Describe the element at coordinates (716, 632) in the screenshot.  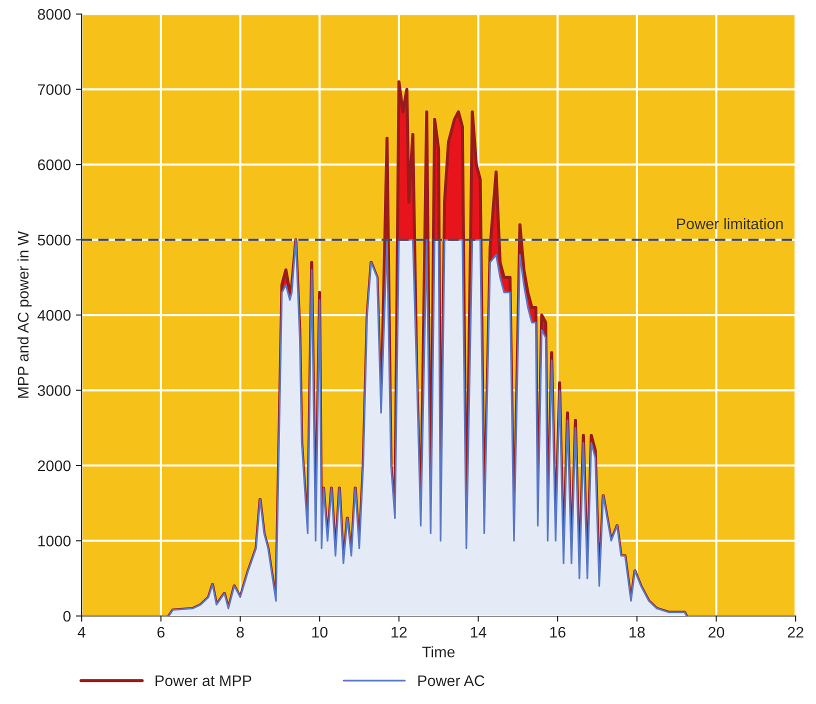
I see `x-tick-label: 20` at that location.